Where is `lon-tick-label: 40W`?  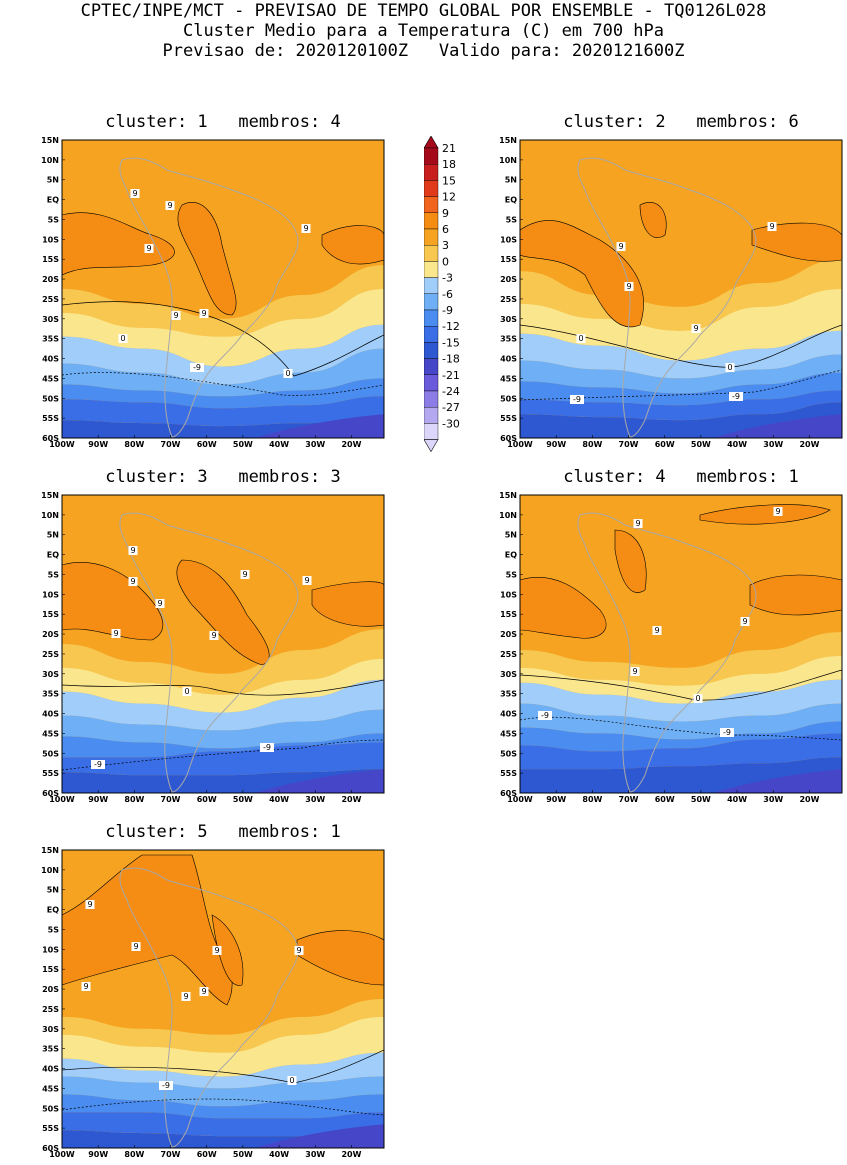 lon-tick-label: 40W is located at coordinates (279, 444).